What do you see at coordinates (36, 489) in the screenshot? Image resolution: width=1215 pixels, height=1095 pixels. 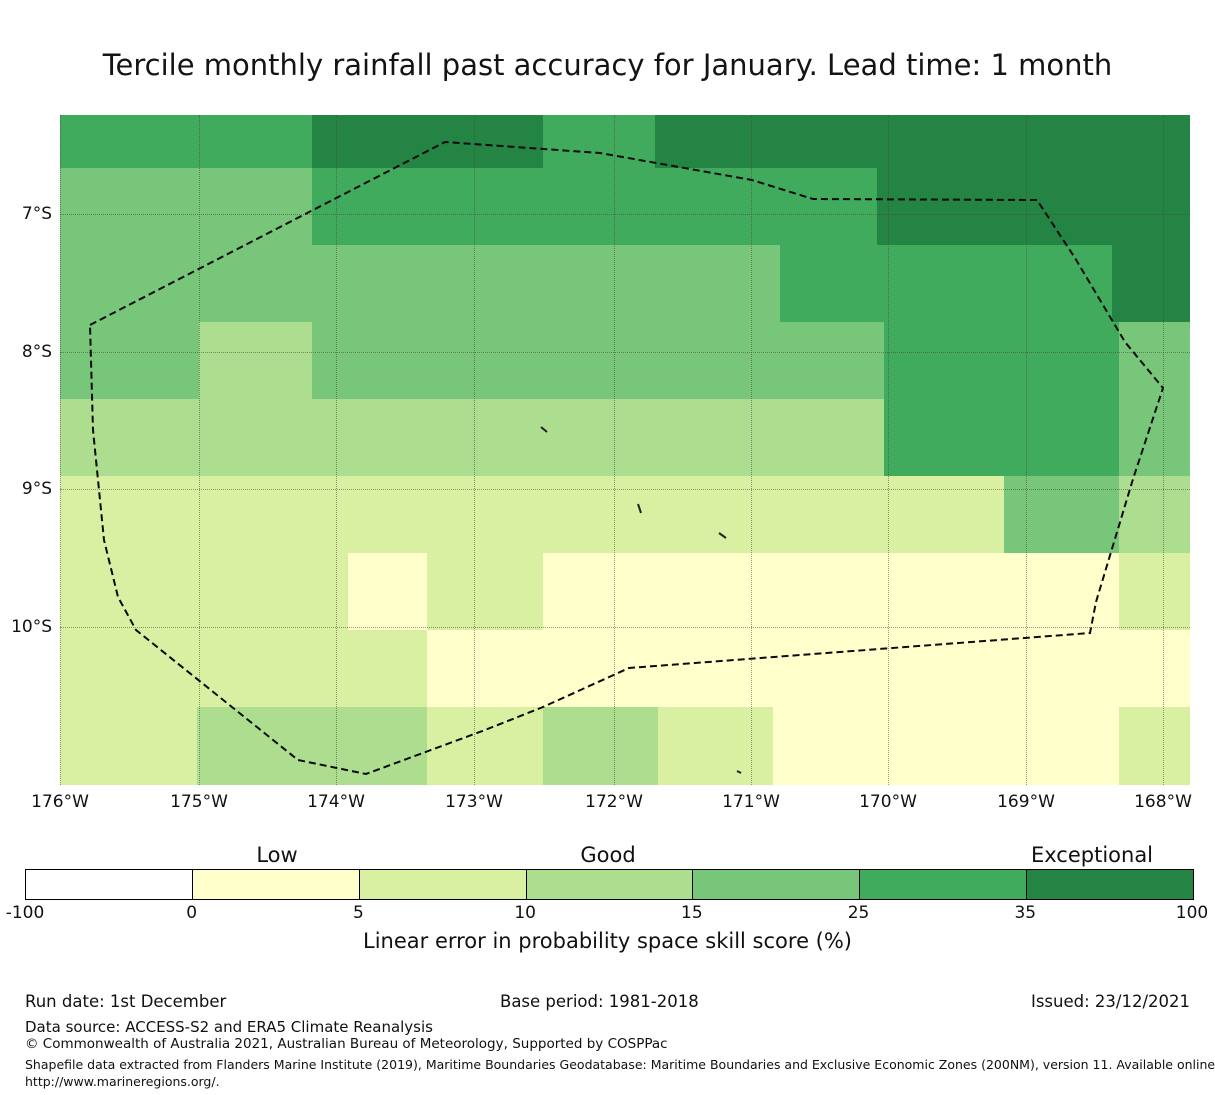 I see `y-tick-label: 9°S` at bounding box center [36, 489].